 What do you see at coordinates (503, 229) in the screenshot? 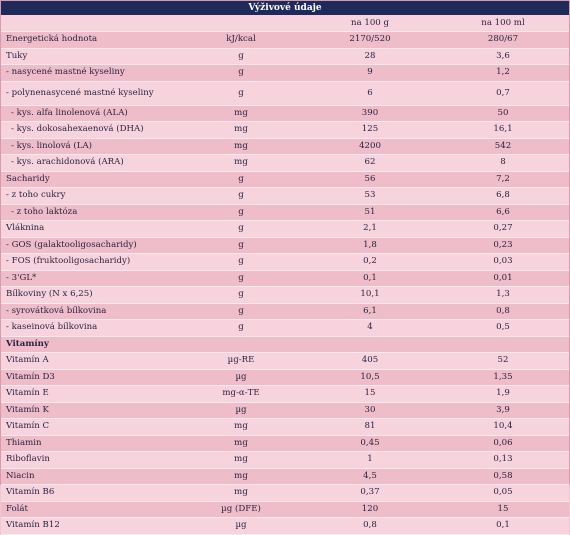
I see `value-per-100ml: 0,27` at bounding box center [503, 229].